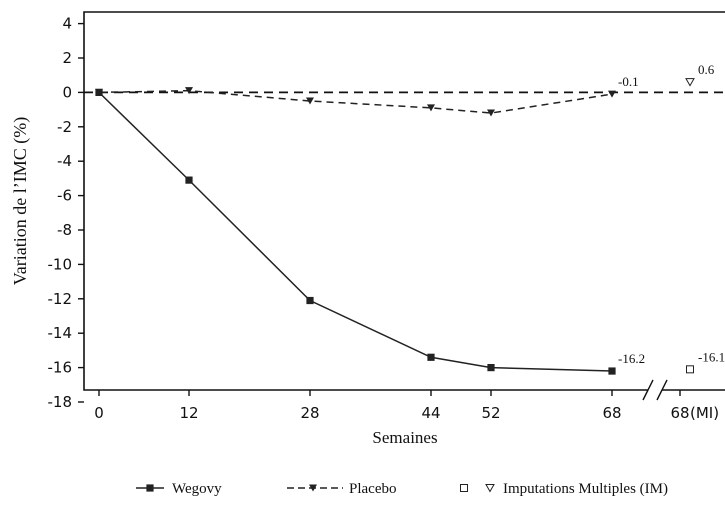 The width and height of the screenshot is (725, 522). What do you see at coordinates (372, 489) in the screenshot?
I see `legend-label: Placebo` at bounding box center [372, 489].